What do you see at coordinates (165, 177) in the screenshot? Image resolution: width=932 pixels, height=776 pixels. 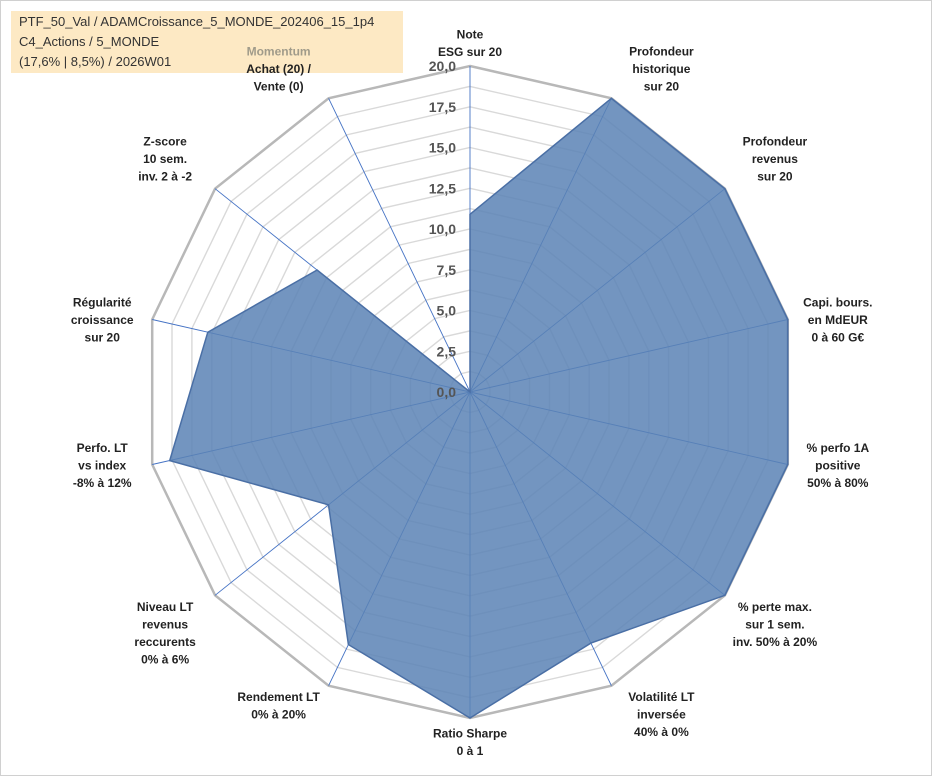 I see `radar-axis-label-line: inv. 2 à -2` at bounding box center [165, 177].